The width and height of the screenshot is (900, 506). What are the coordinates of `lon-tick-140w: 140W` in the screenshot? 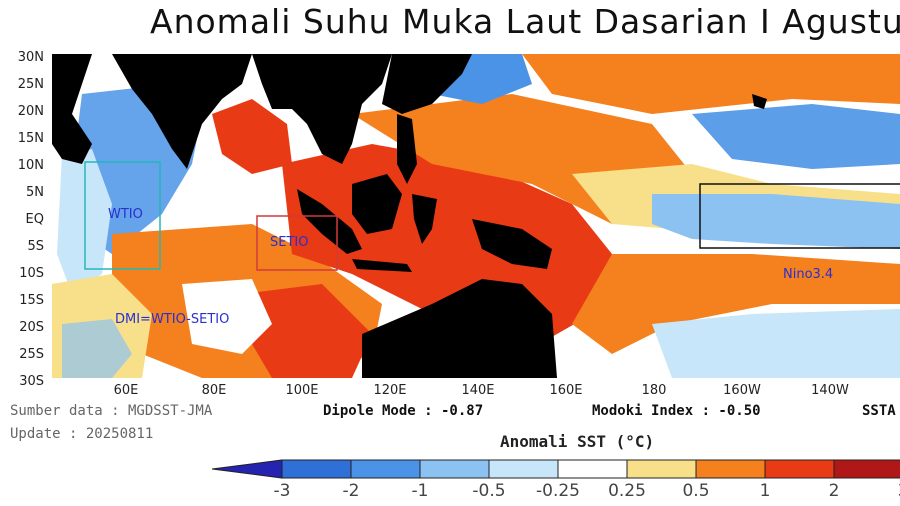 It's located at (830, 390).